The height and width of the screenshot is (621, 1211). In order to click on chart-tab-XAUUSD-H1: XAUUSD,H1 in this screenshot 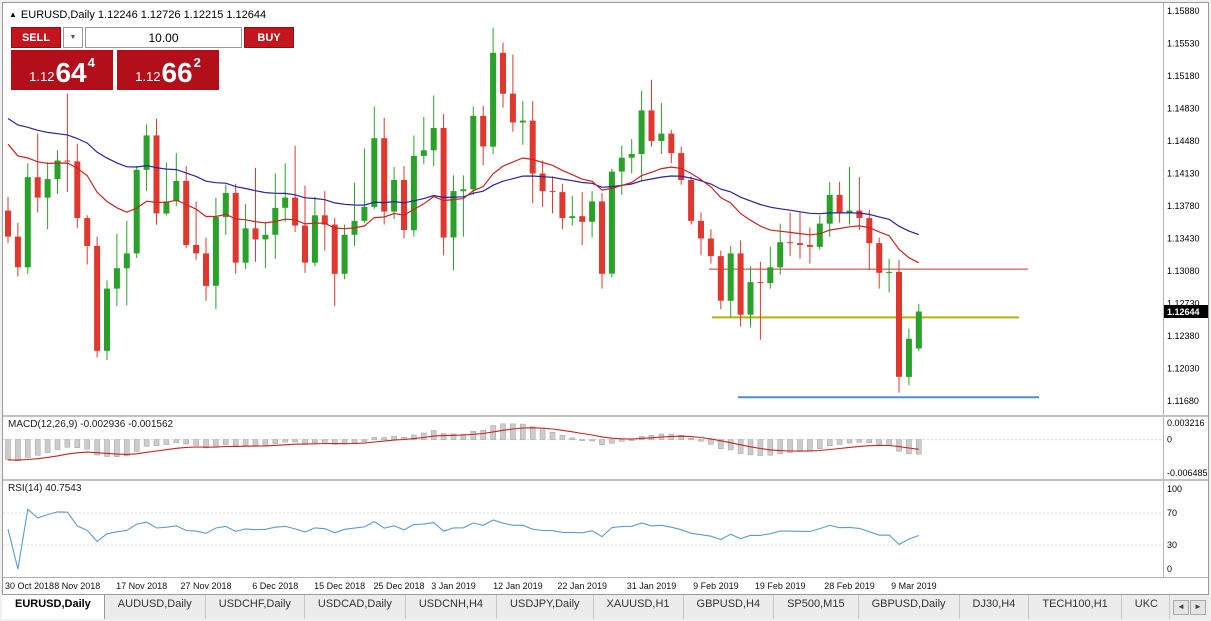, I will do `click(638, 607)`.